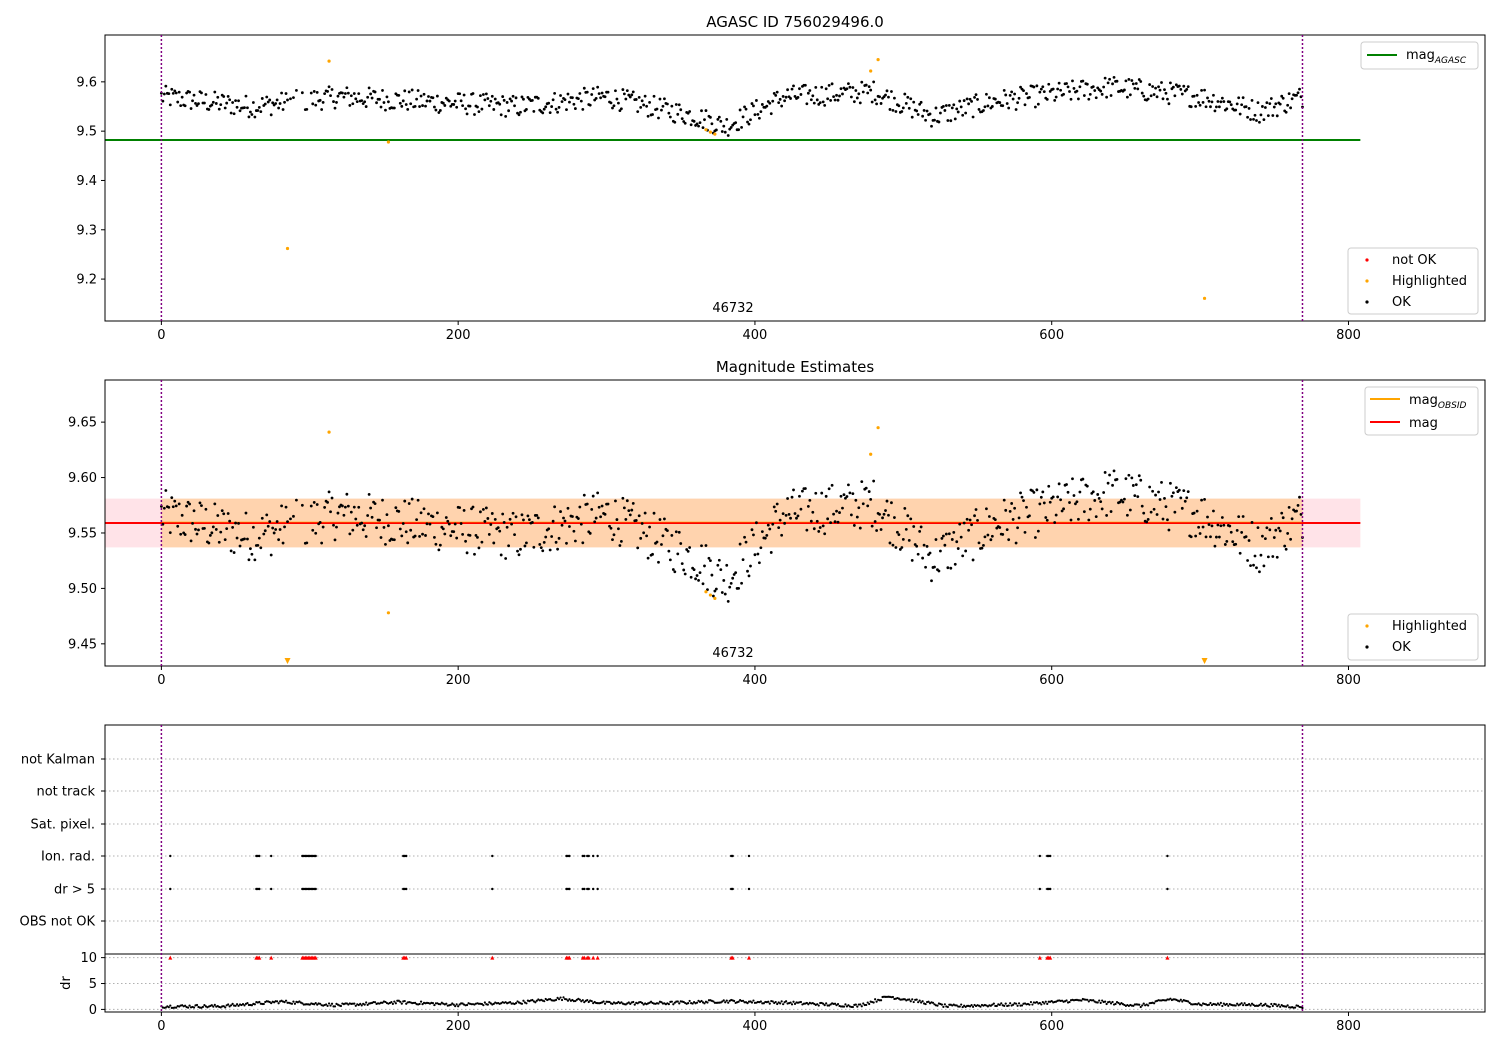 The image size is (1500, 1050). What do you see at coordinates (1348, 335) in the screenshot?
I see `x-tick-label: 800` at bounding box center [1348, 335].